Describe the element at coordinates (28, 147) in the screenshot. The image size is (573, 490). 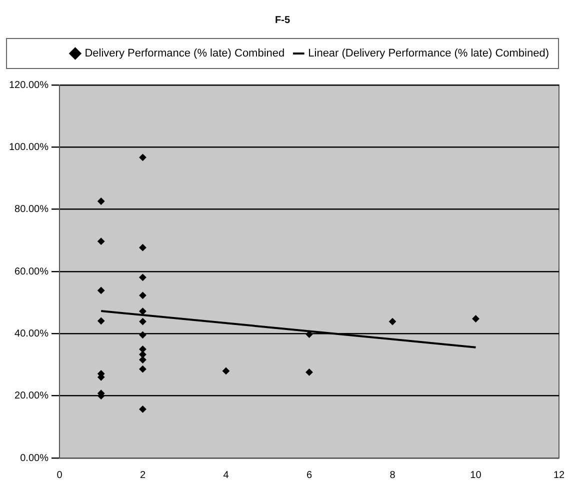
I see `y-tick-label: 100.00%` at that location.